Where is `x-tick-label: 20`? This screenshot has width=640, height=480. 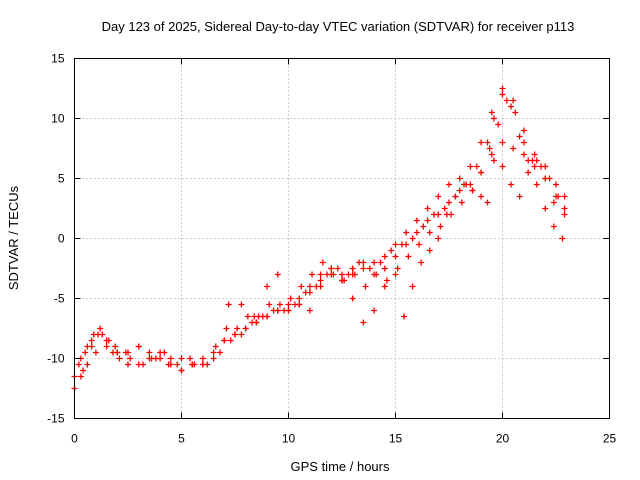
x-tick-label: 20 is located at coordinates (503, 439).